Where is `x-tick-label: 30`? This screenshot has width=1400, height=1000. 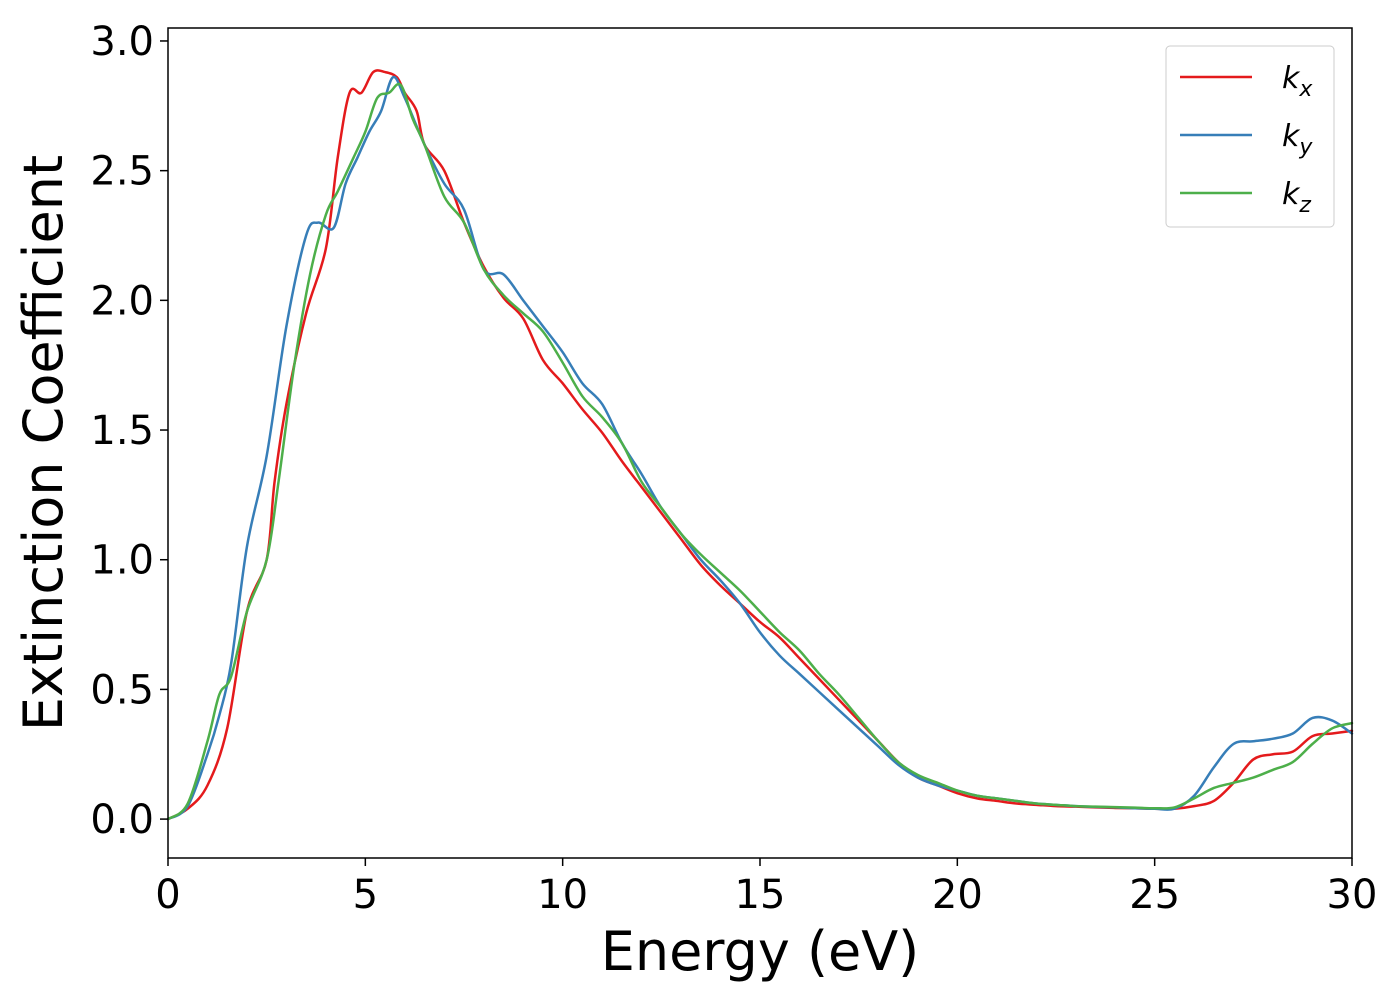
x-tick-label: 30 is located at coordinates (1352, 895).